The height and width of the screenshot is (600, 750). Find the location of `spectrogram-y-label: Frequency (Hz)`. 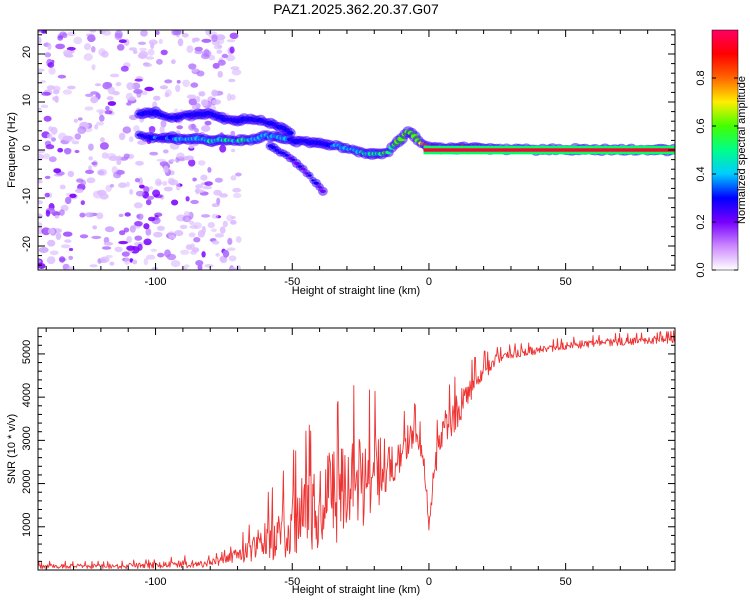

spectrogram-y-label: Frequency (Hz) is located at coordinates (12, 150).